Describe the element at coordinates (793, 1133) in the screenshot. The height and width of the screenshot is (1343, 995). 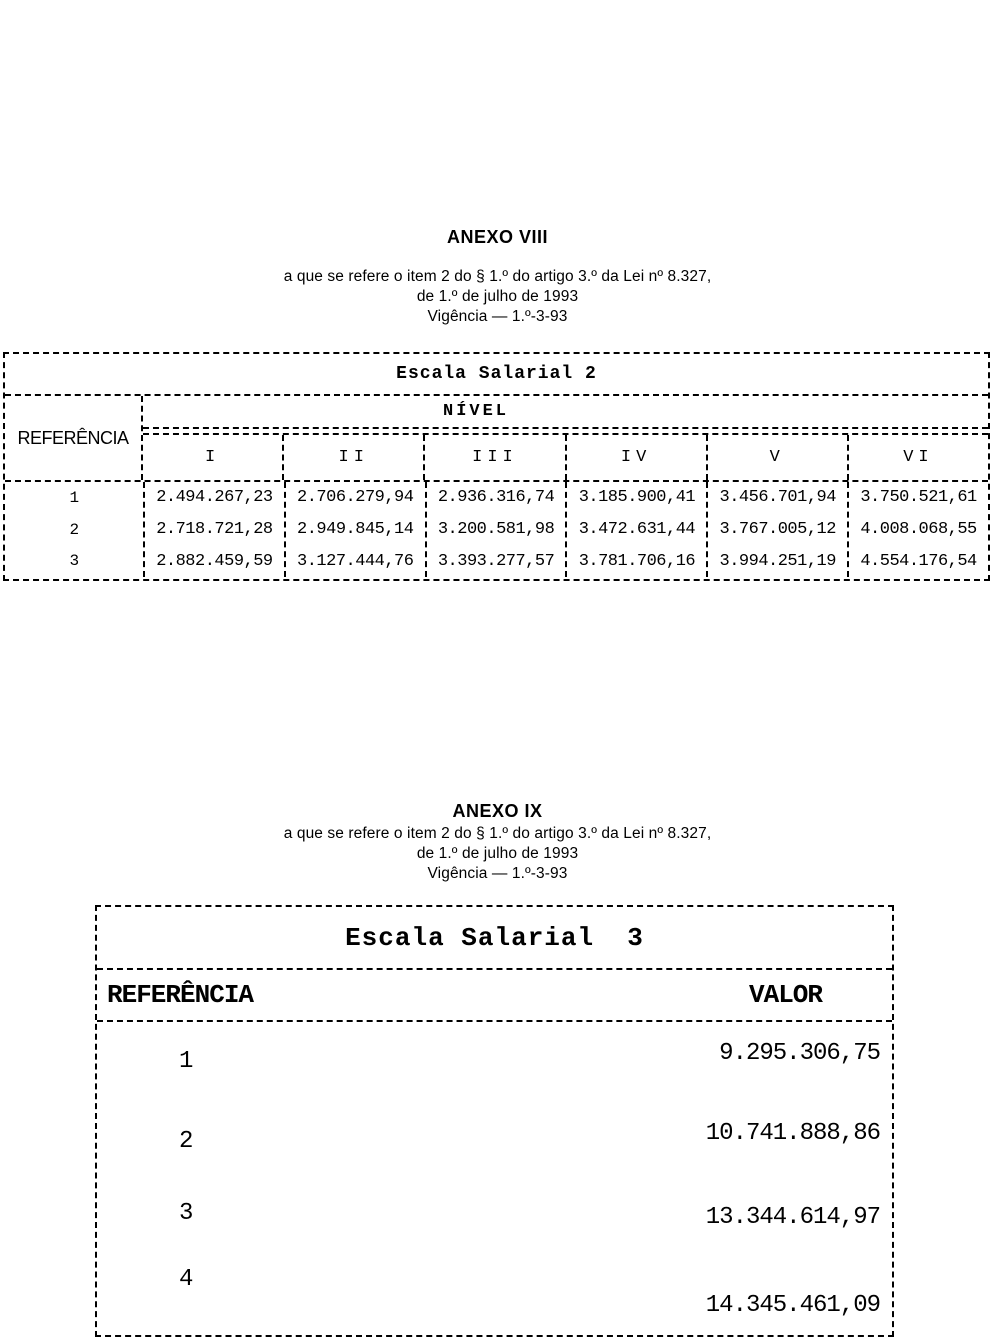
I see `table-cell: 10.741.888,86` at that location.